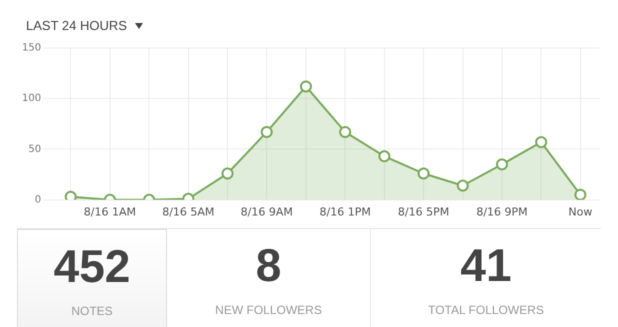 This screenshot has width=618, height=327. Describe the element at coordinates (92, 266) in the screenshot. I see `text: 452` at that location.